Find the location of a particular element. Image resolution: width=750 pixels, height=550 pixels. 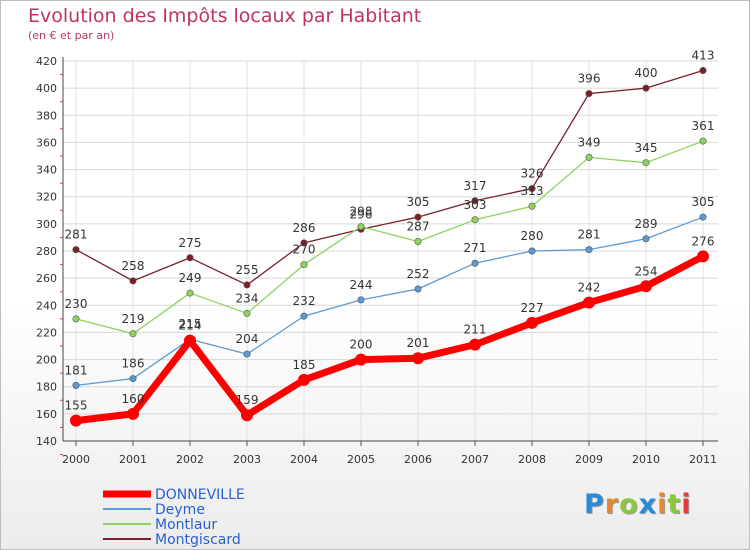

x-tick-label: 2005 is located at coordinates (361, 459).